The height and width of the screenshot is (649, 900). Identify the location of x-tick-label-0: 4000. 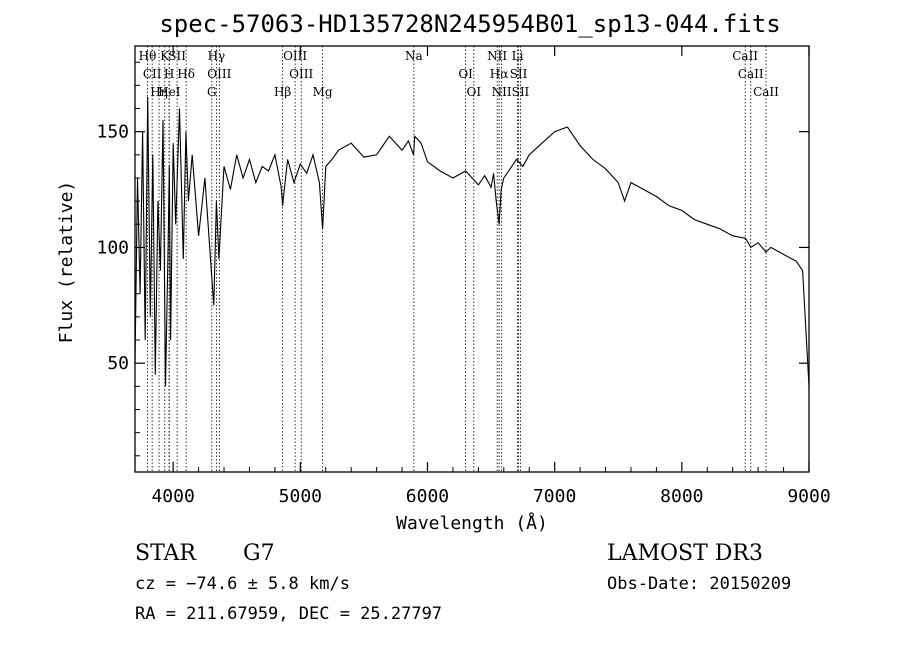
(172, 496).